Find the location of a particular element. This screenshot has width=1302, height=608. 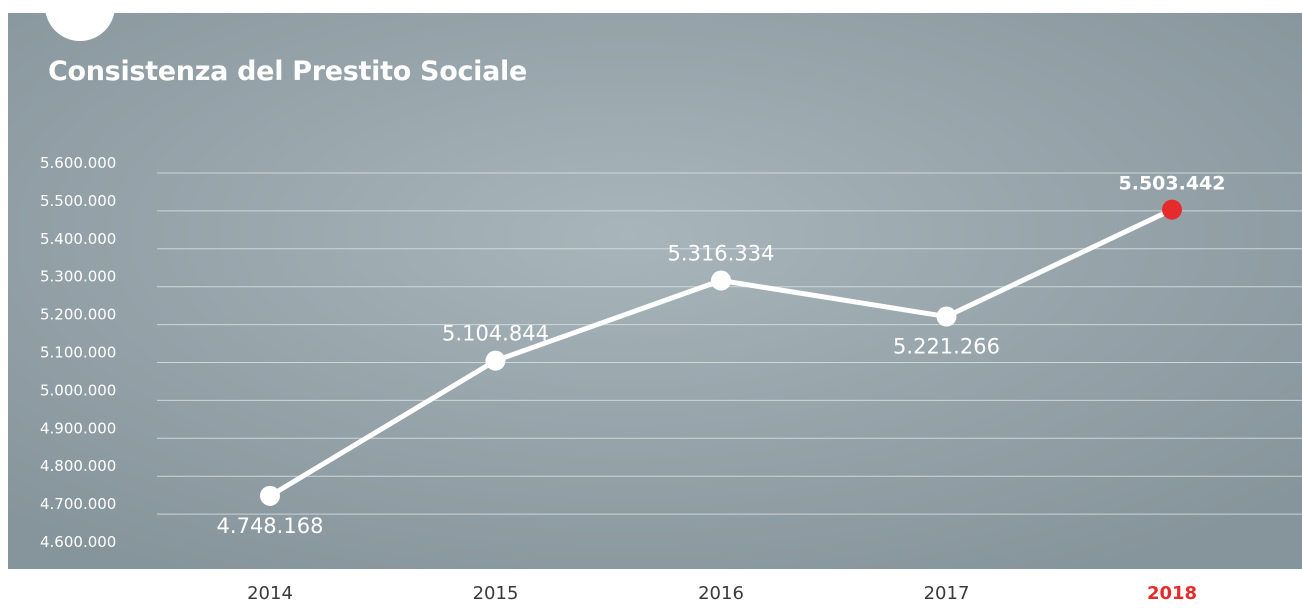

x-tick-label: 2016 is located at coordinates (721, 593).